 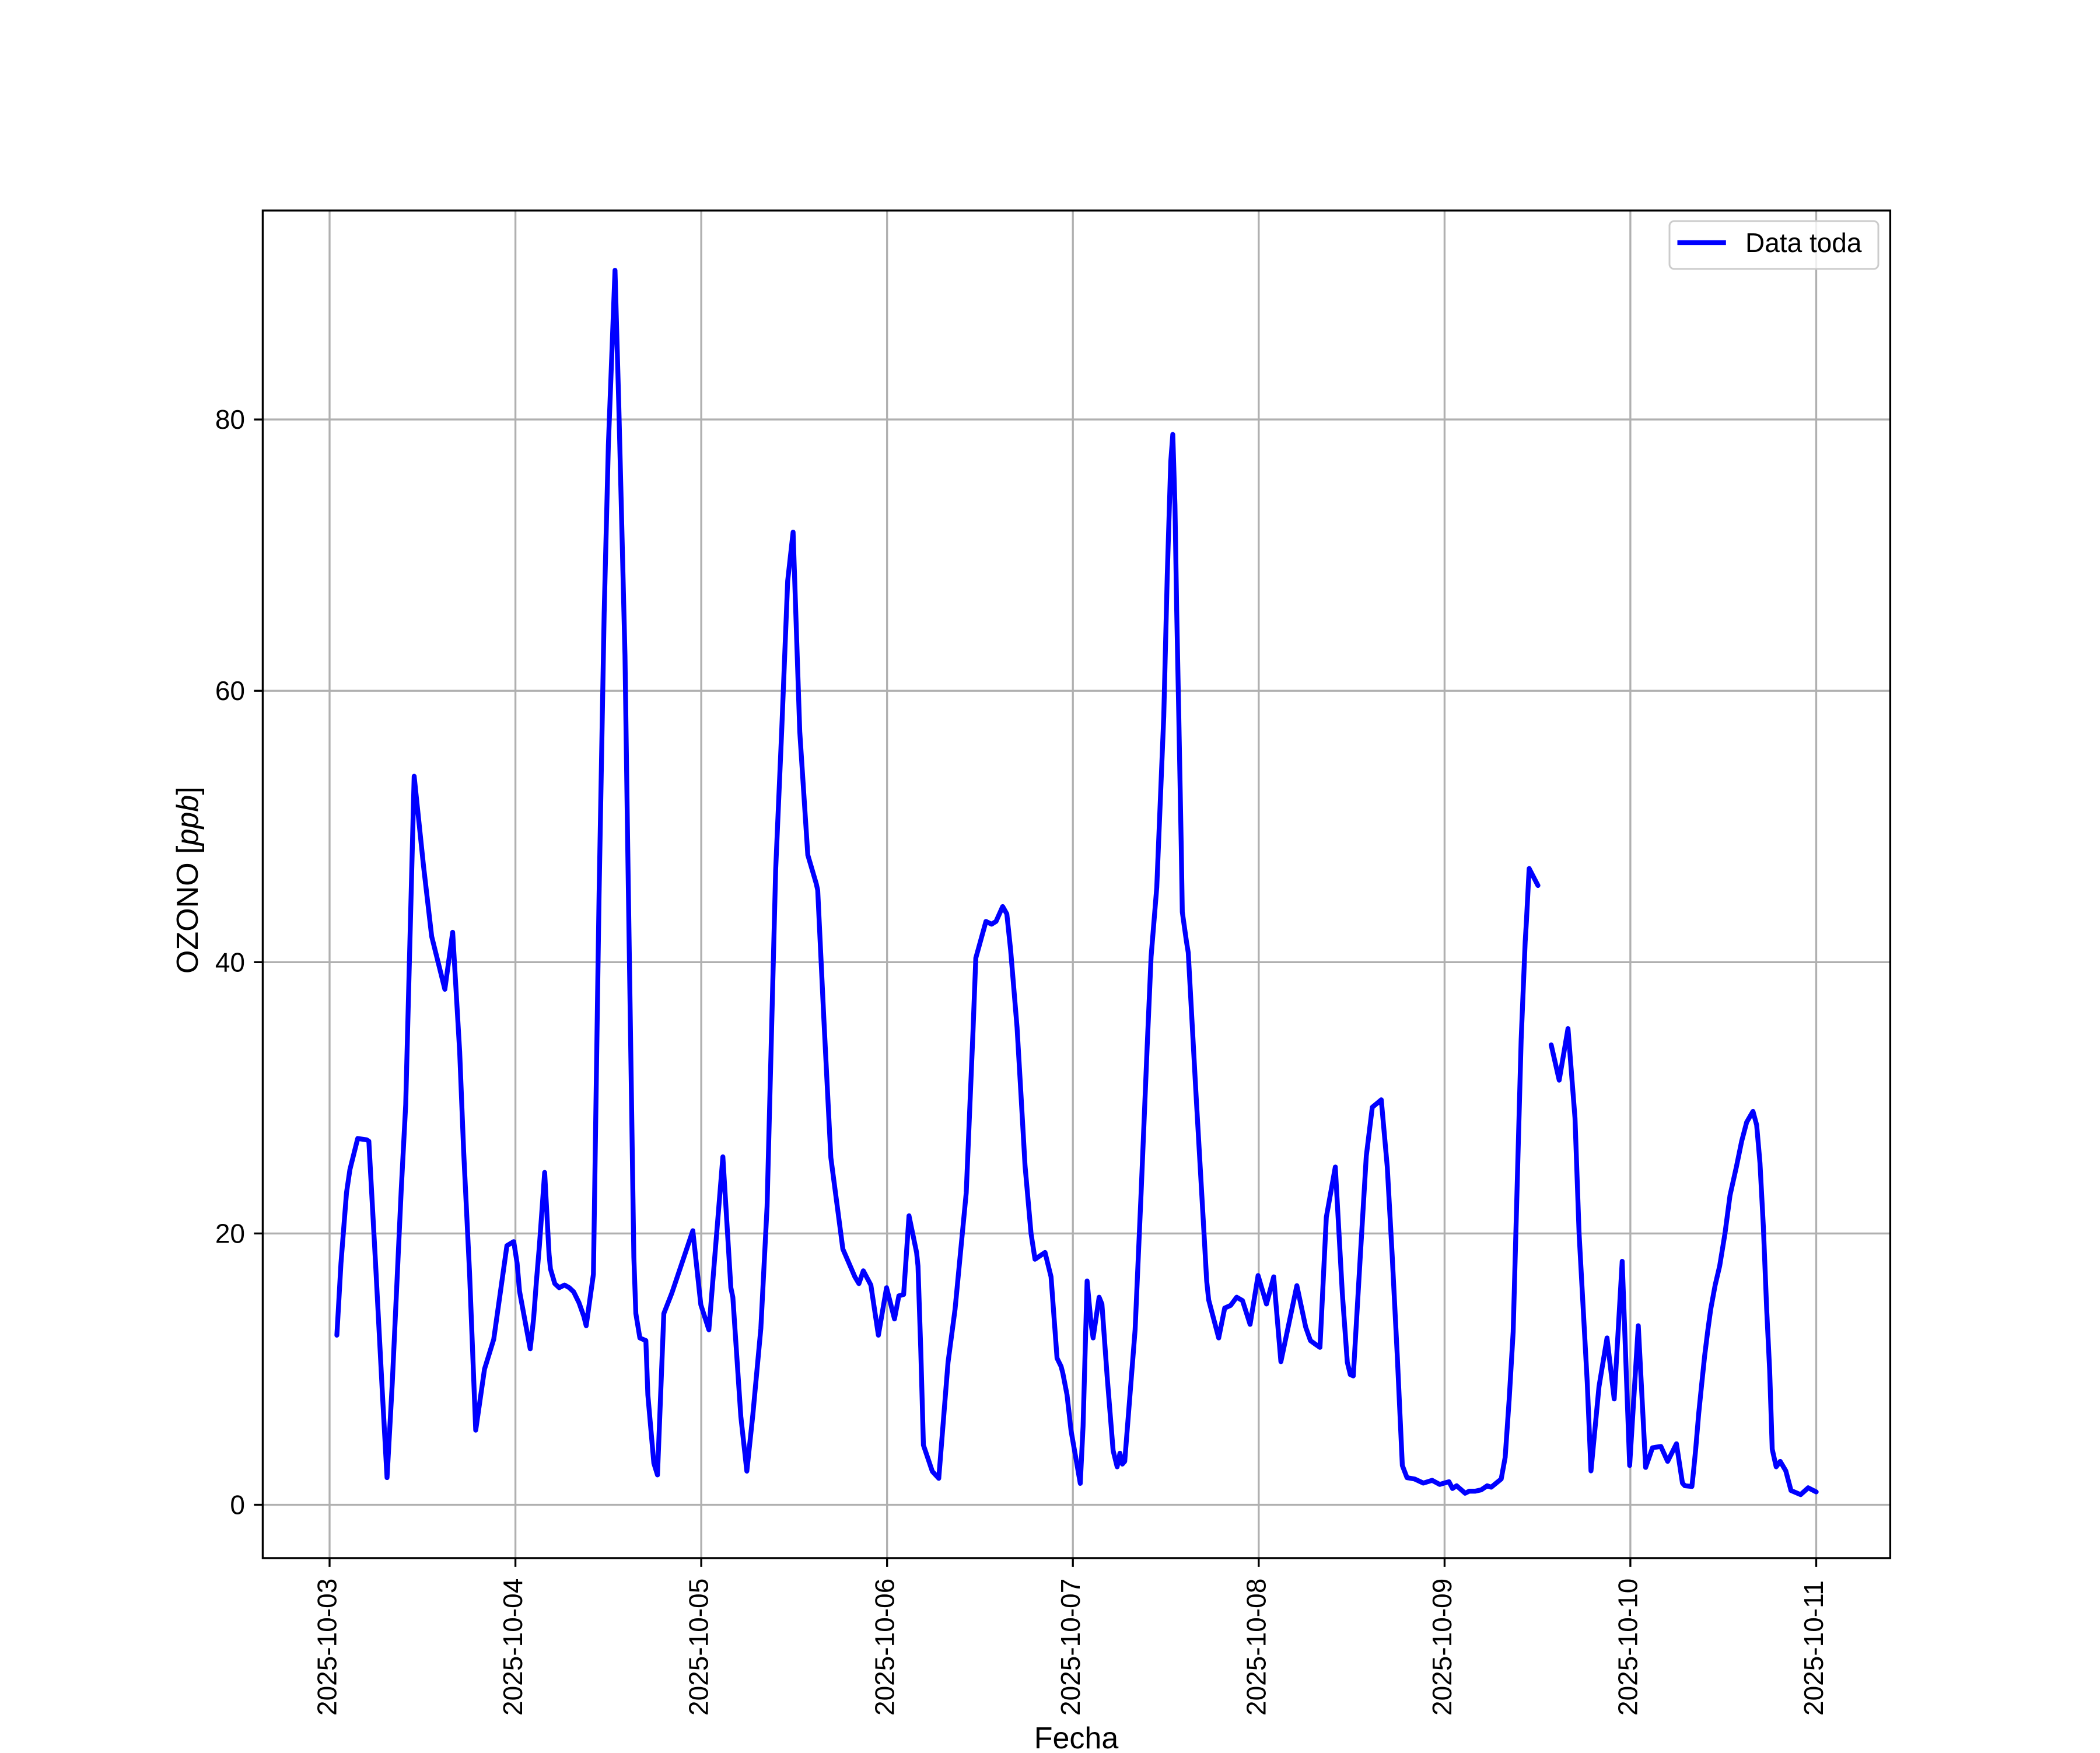 What do you see at coordinates (1803, 243) in the screenshot?
I see `svg-text: Data toda` at bounding box center [1803, 243].